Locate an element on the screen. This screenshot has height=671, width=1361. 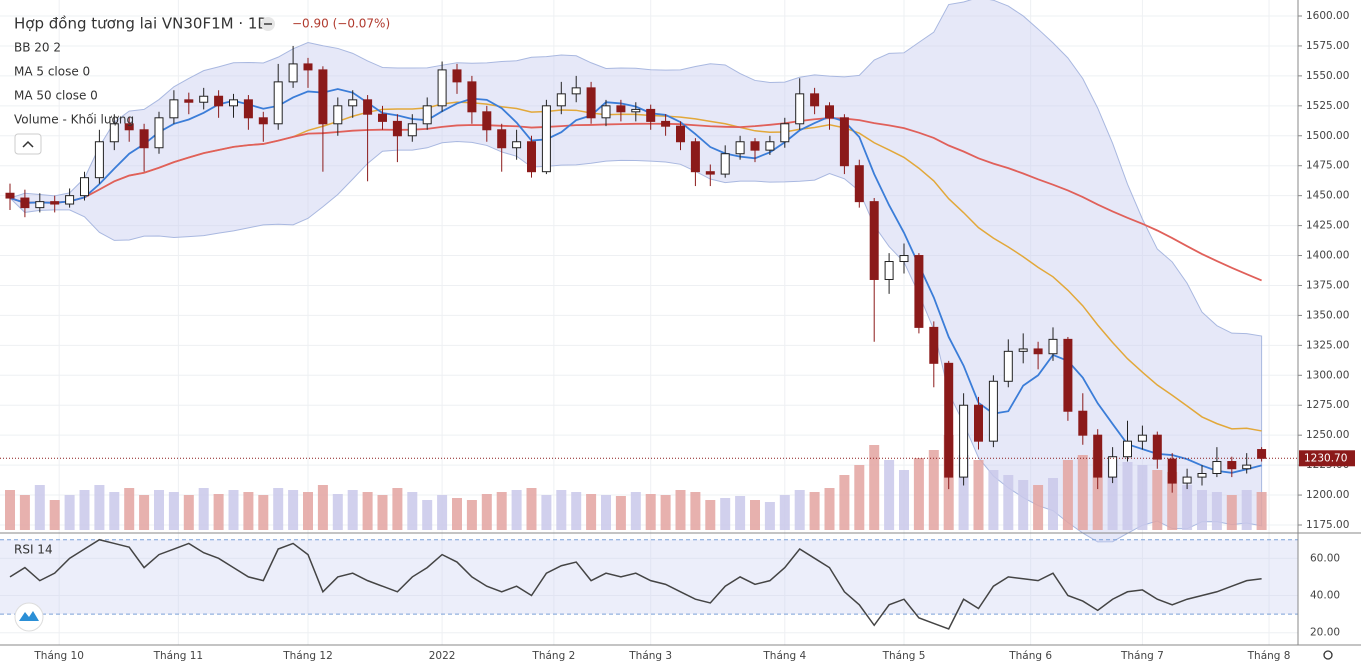
chart-title: Hợp đồng tương lai VN30F1M · 1D is located at coordinates (141, 24).